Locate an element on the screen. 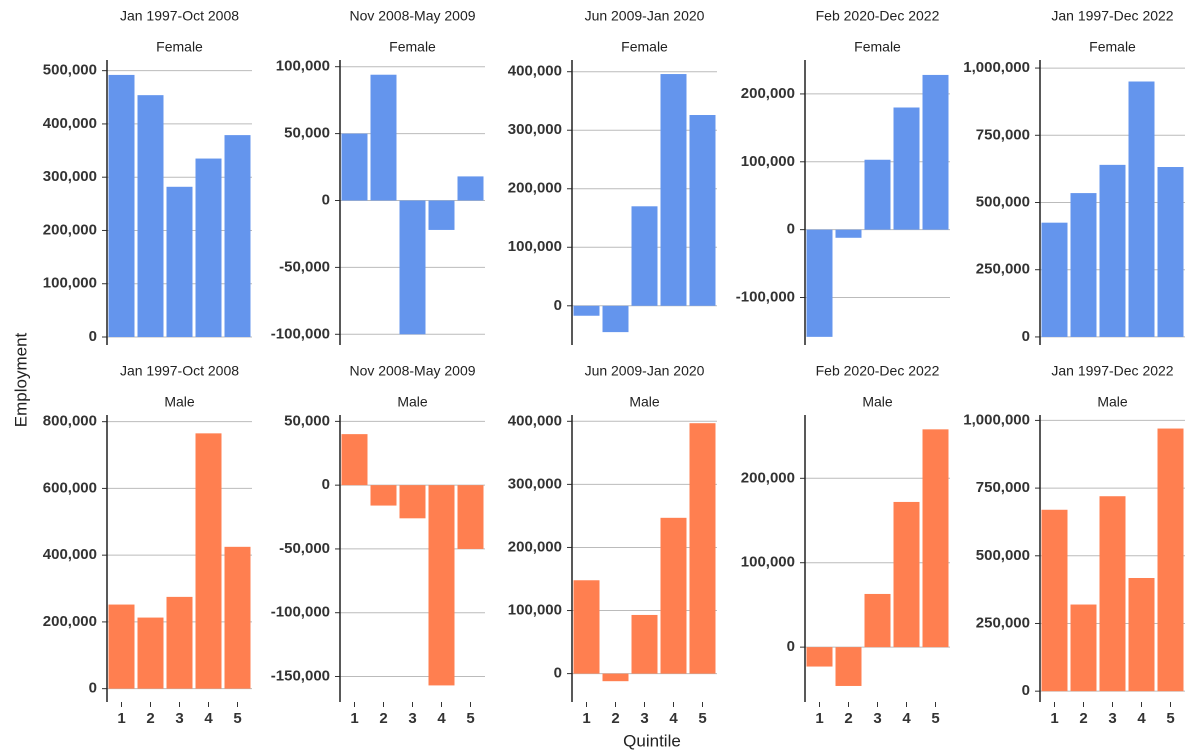  x-axis-label: Quintile is located at coordinates (652, 740).